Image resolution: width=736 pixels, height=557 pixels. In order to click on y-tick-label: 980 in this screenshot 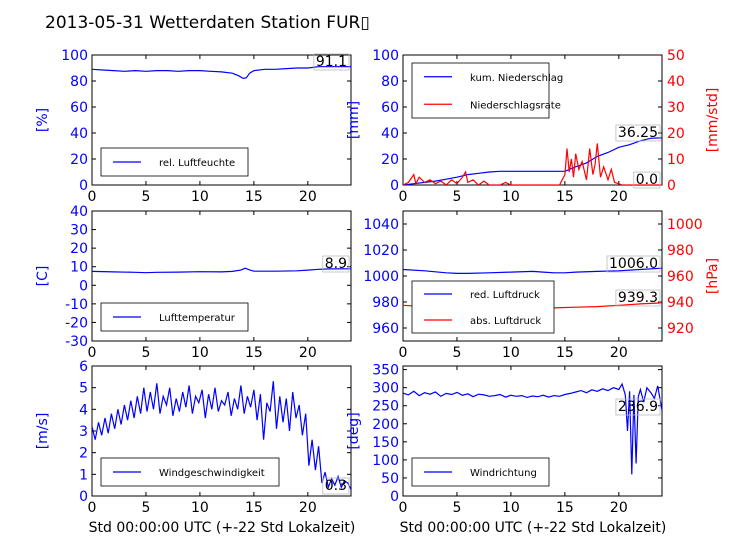, I will do `click(385, 303)`.